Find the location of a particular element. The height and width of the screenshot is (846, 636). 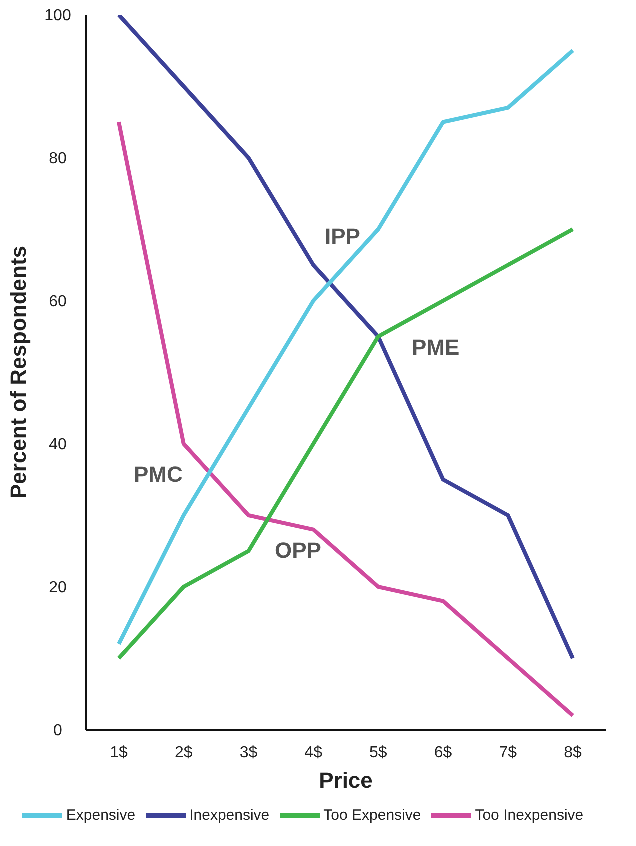

y-tick-label: 20 is located at coordinates (58, 588).